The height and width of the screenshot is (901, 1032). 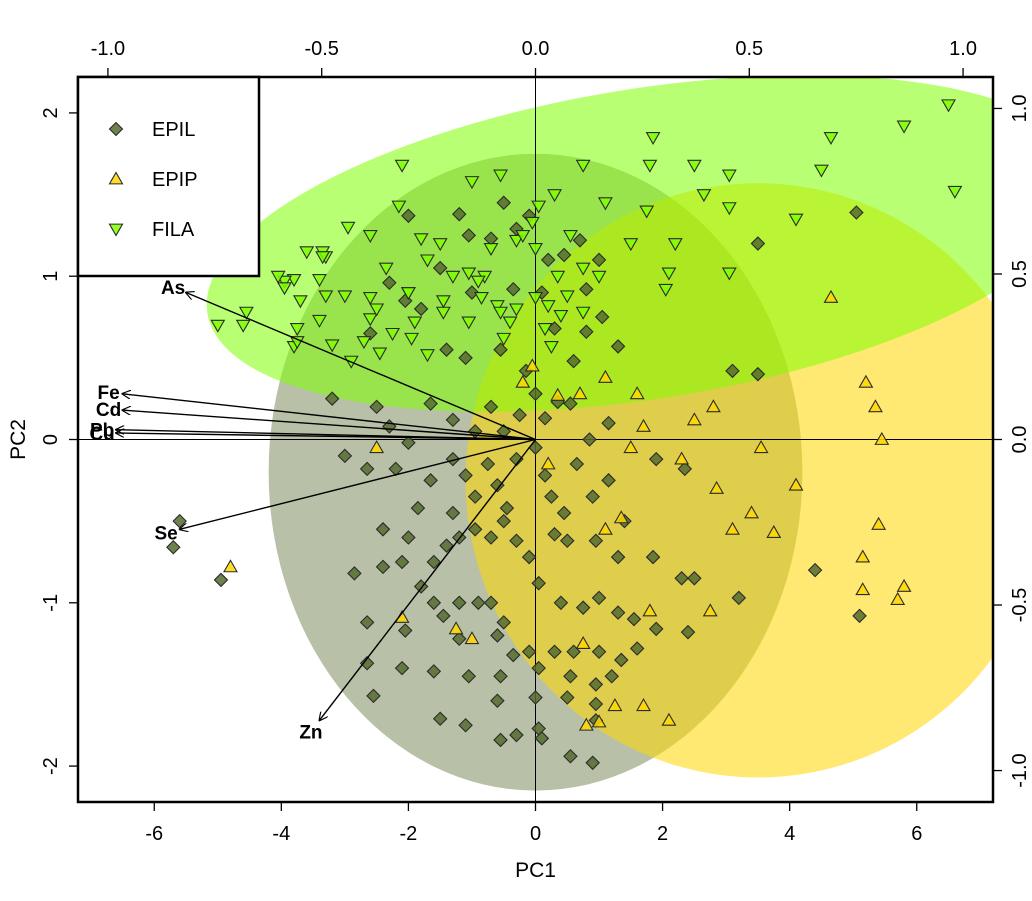 What do you see at coordinates (1020, 274) in the screenshot?
I see `right-tick-label: 0.5` at bounding box center [1020, 274].